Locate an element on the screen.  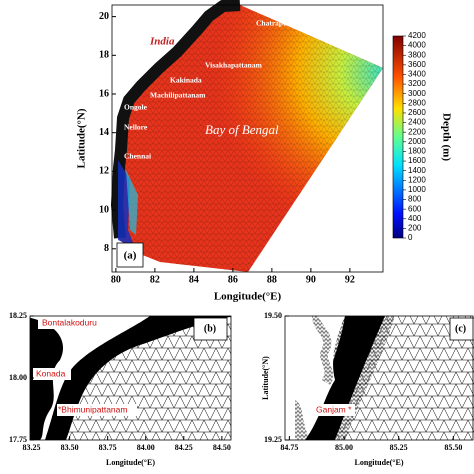
colorbar-tick-label: 2200 is located at coordinates (417, 131).